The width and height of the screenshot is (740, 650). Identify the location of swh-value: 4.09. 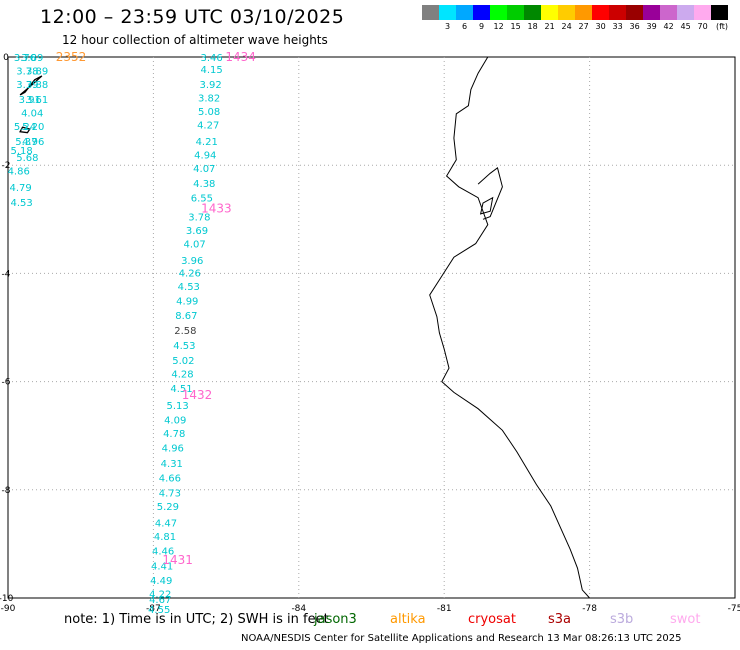
(175, 421).